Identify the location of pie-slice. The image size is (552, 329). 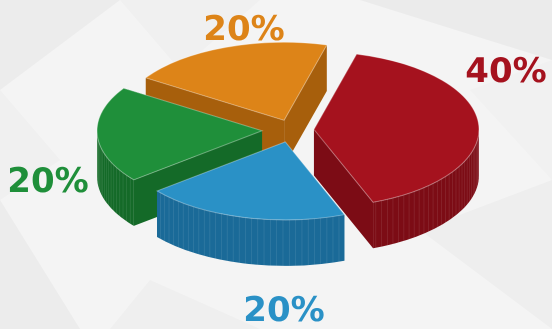
(250, 203).